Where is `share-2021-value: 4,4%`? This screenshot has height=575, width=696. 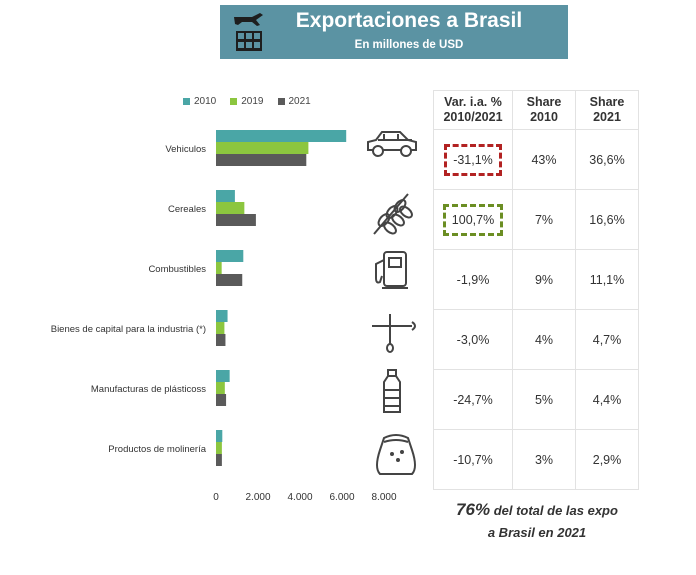
share-2021-value: 4,4% is located at coordinates (607, 399).